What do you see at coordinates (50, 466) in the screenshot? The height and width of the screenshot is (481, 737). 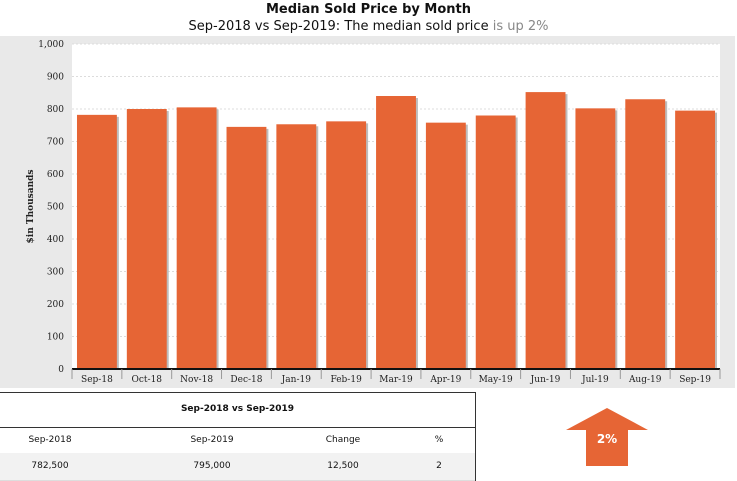 I see `summary-val-start: 782,500` at bounding box center [50, 466].